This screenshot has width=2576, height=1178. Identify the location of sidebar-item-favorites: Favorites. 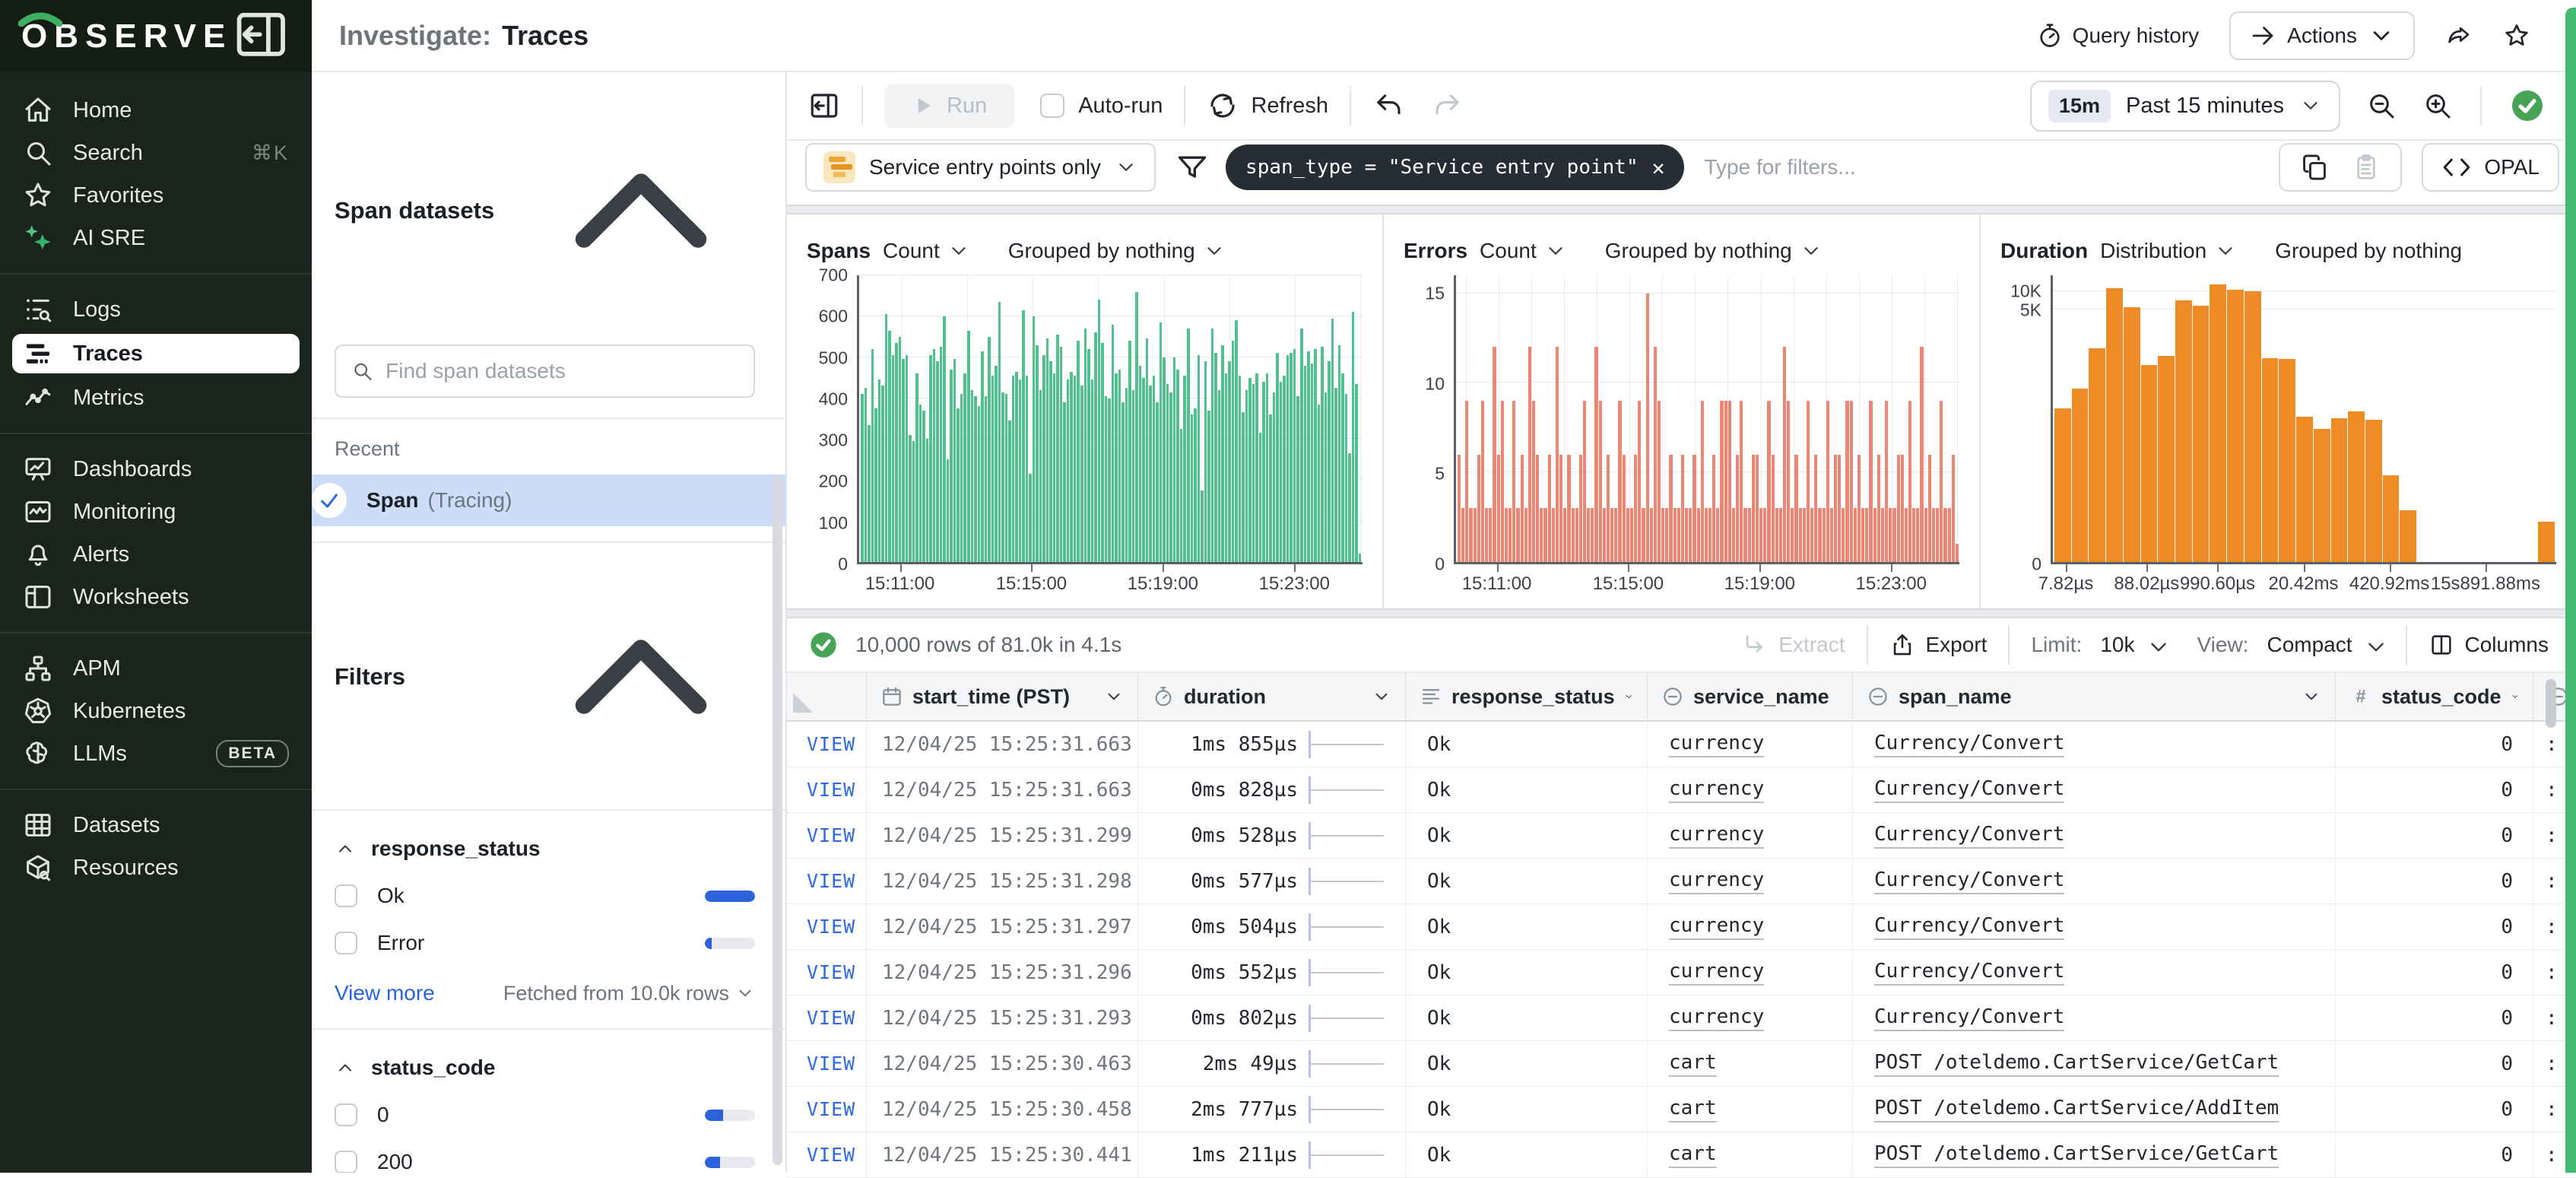
(156, 195).